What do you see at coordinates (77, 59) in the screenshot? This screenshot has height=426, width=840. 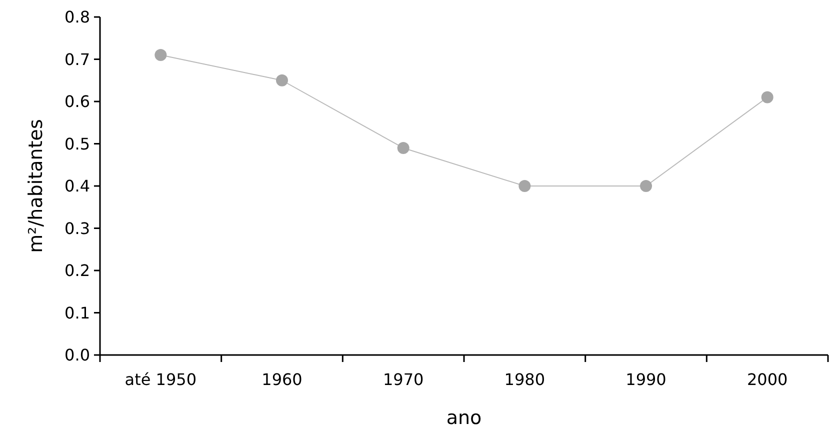 I see `y-tick-label: 0.7` at bounding box center [77, 59].